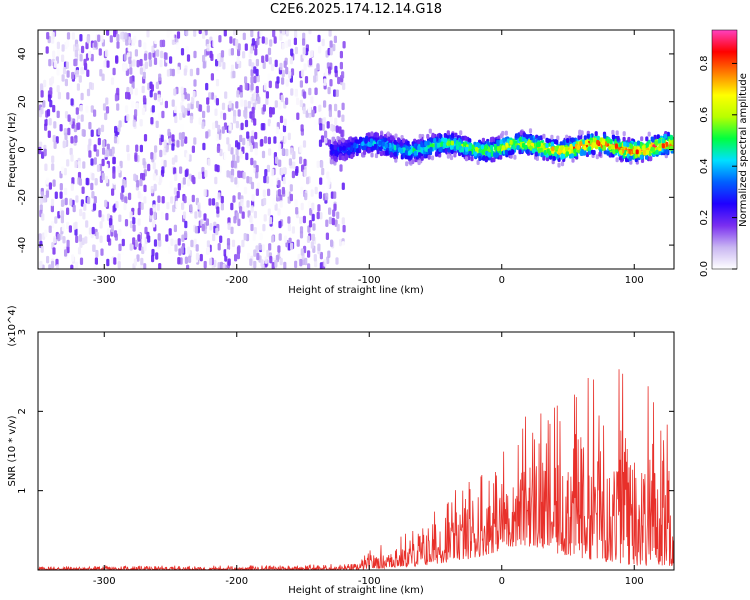 This screenshot has width=750, height=600. What do you see at coordinates (724, 149) in the screenshot?
I see `colorbar-gradient` at bounding box center [724, 149].